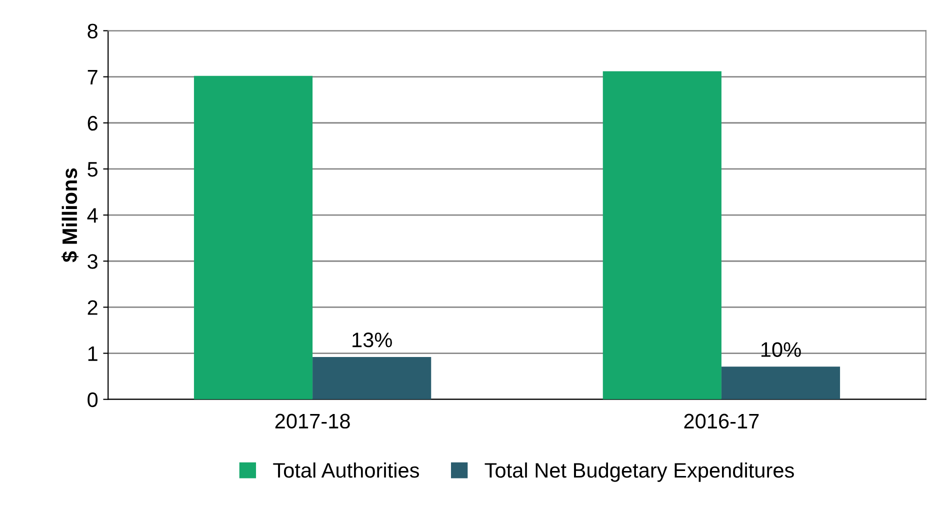 The height and width of the screenshot is (512, 940). What do you see at coordinates (93, 169) in the screenshot?
I see `y-tick-label: 5` at bounding box center [93, 169].